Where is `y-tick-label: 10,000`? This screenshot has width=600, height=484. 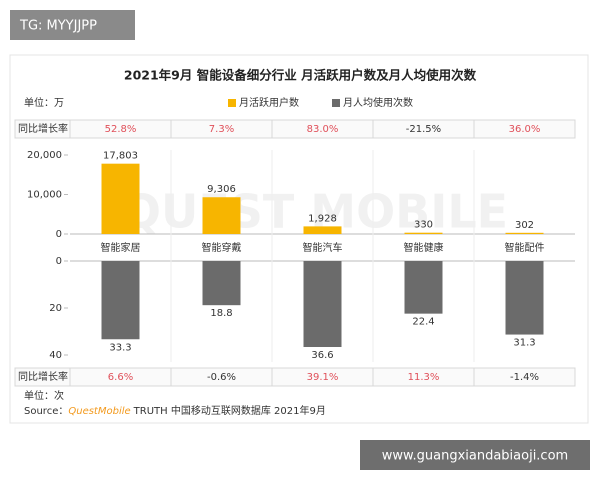
y-tick-label: 10,000 is located at coordinates (44, 195).